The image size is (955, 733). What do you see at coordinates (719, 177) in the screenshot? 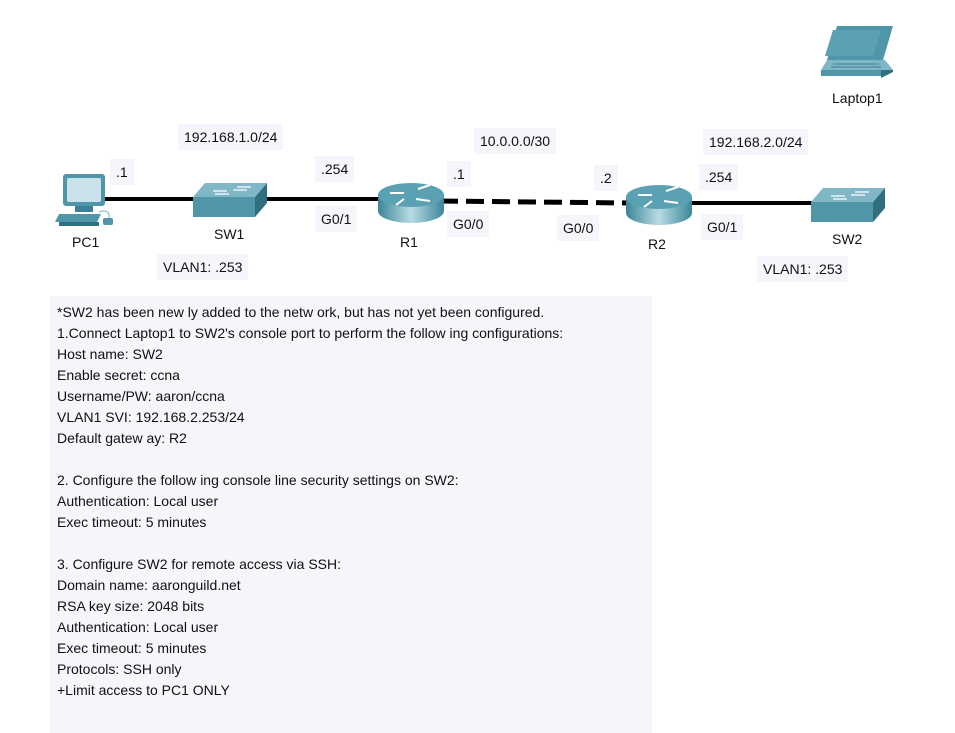
I see `r2-g01-ip-label: .254` at bounding box center [719, 177].